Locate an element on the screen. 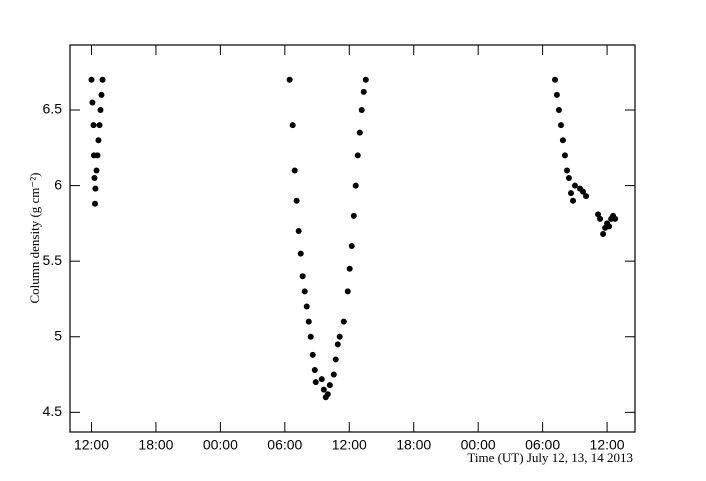 This screenshot has height=481, width=706. y-tick-label: 5 is located at coordinates (58, 335).